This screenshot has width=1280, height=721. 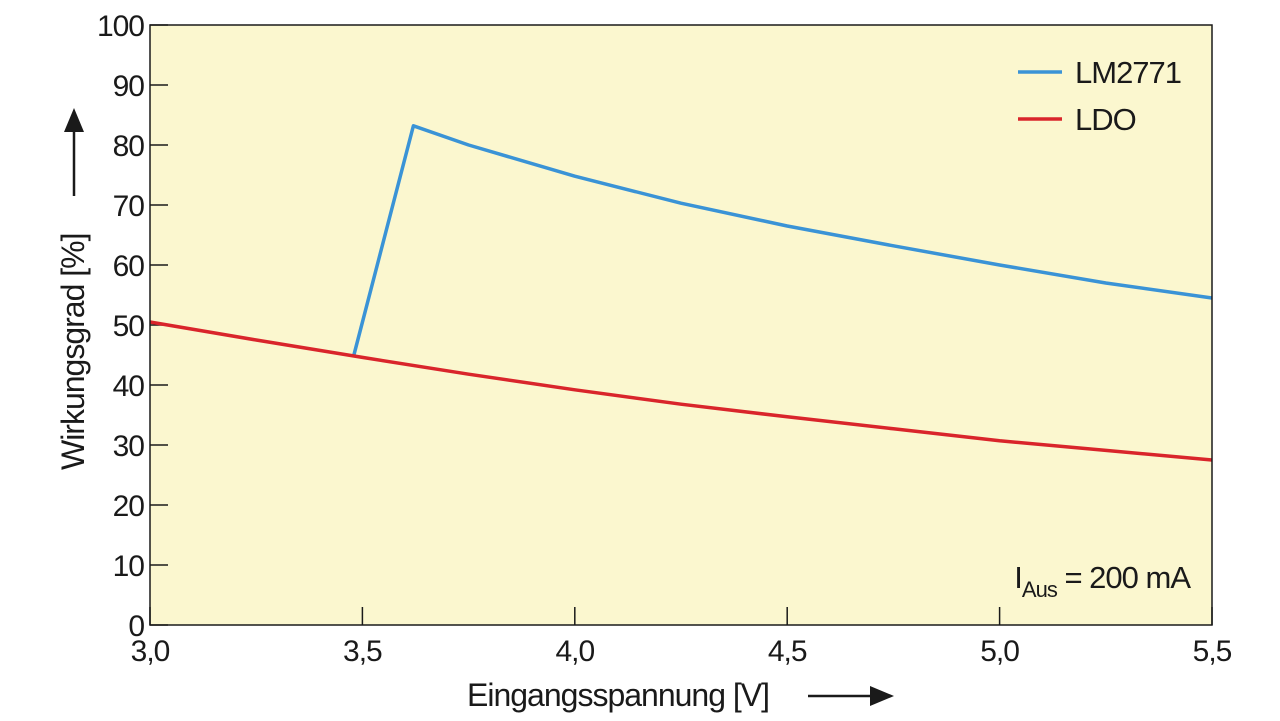 What do you see at coordinates (74, 152) in the screenshot?
I see `y-axis-arrow-icon` at bounding box center [74, 152].